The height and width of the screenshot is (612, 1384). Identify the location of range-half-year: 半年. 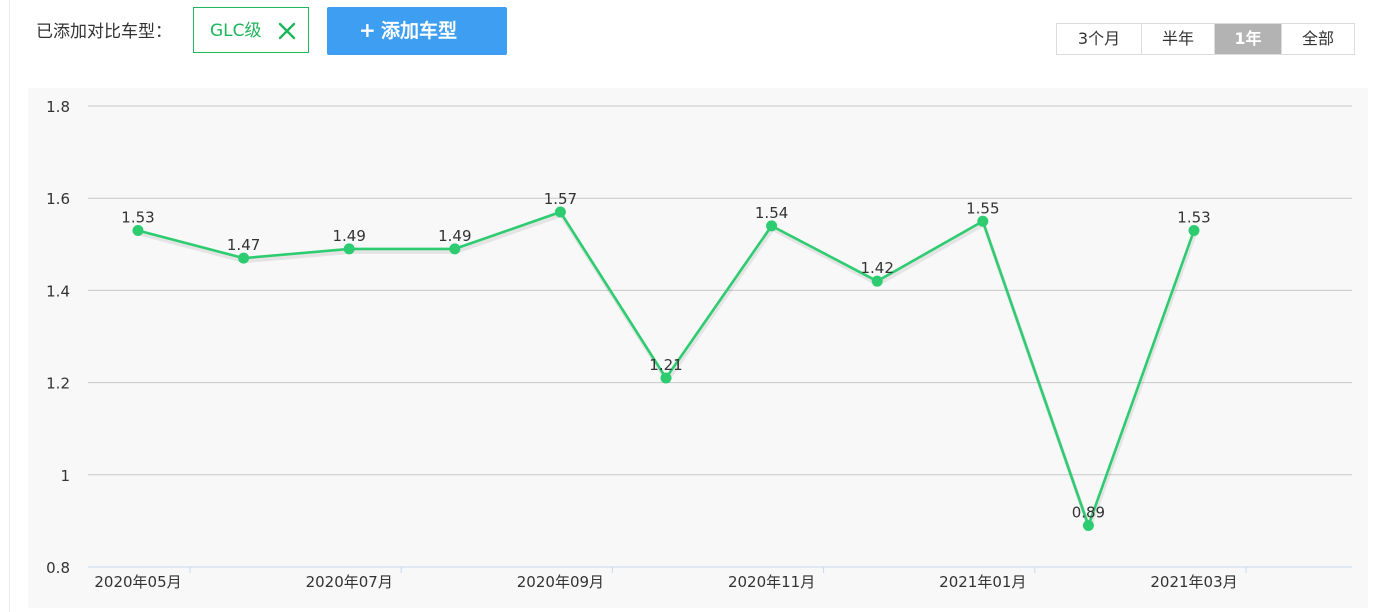
(1177, 39).